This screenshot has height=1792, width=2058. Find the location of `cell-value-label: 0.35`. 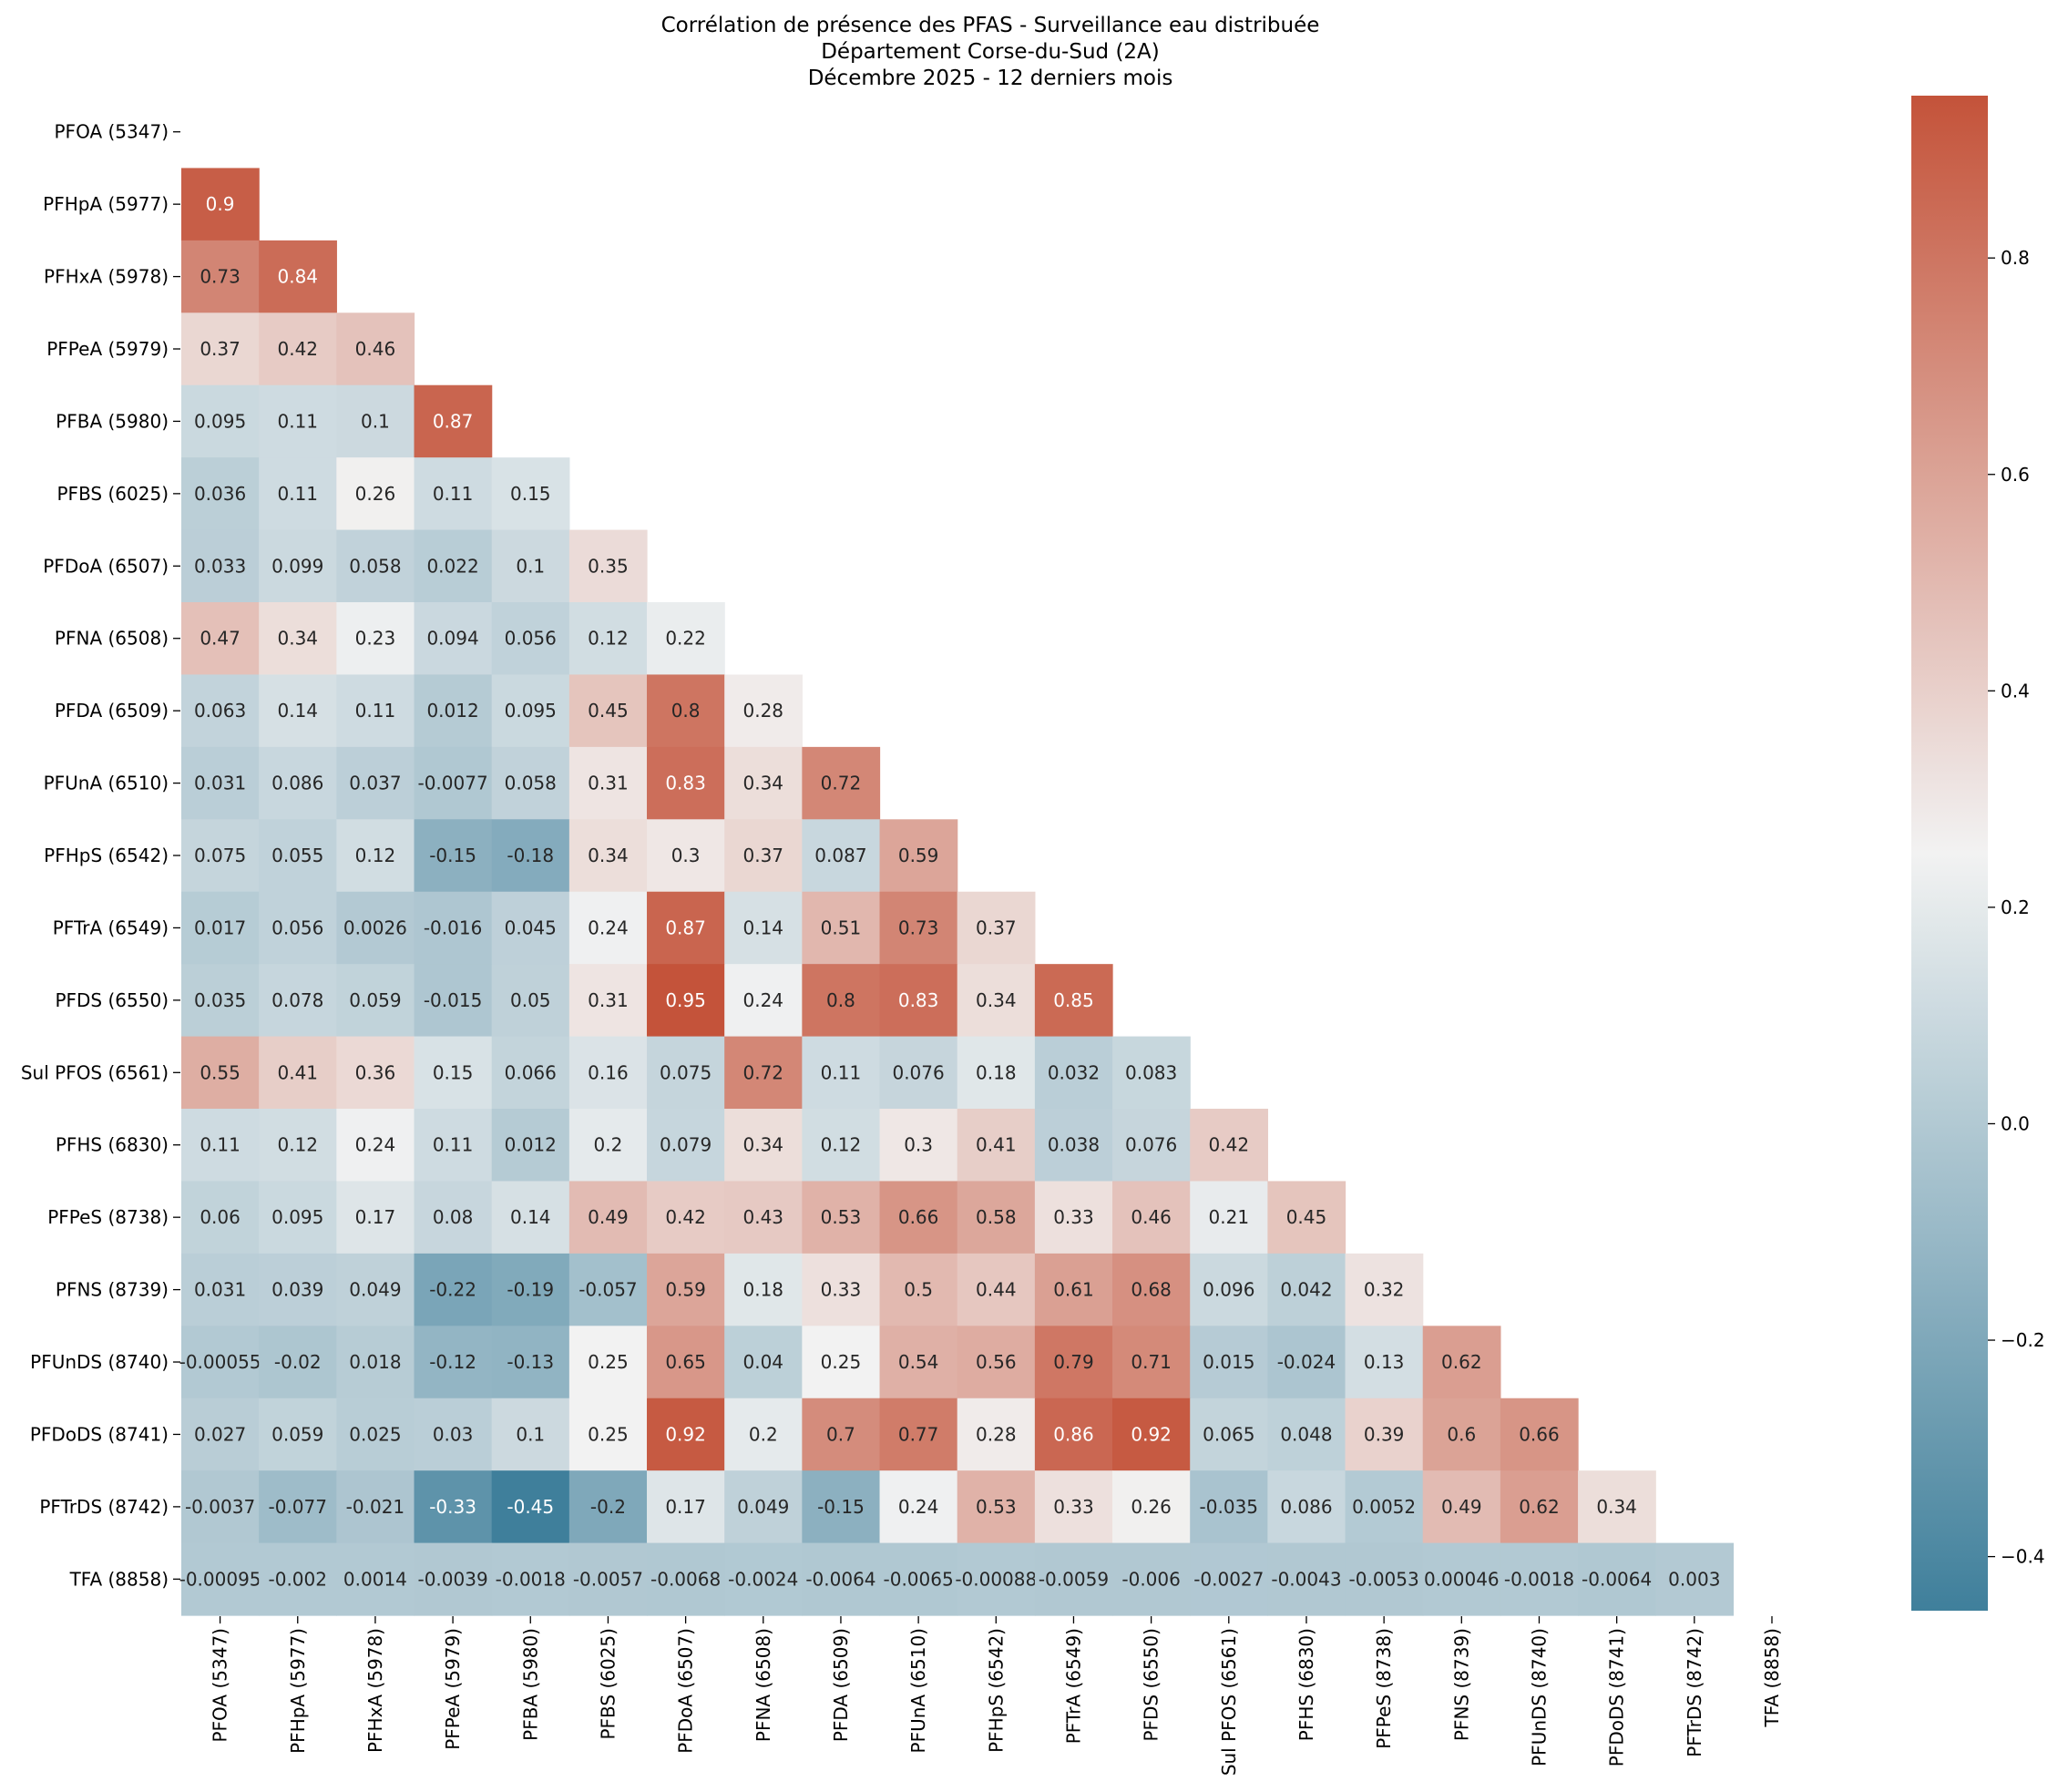

cell-value-label: 0.35 is located at coordinates (608, 566).